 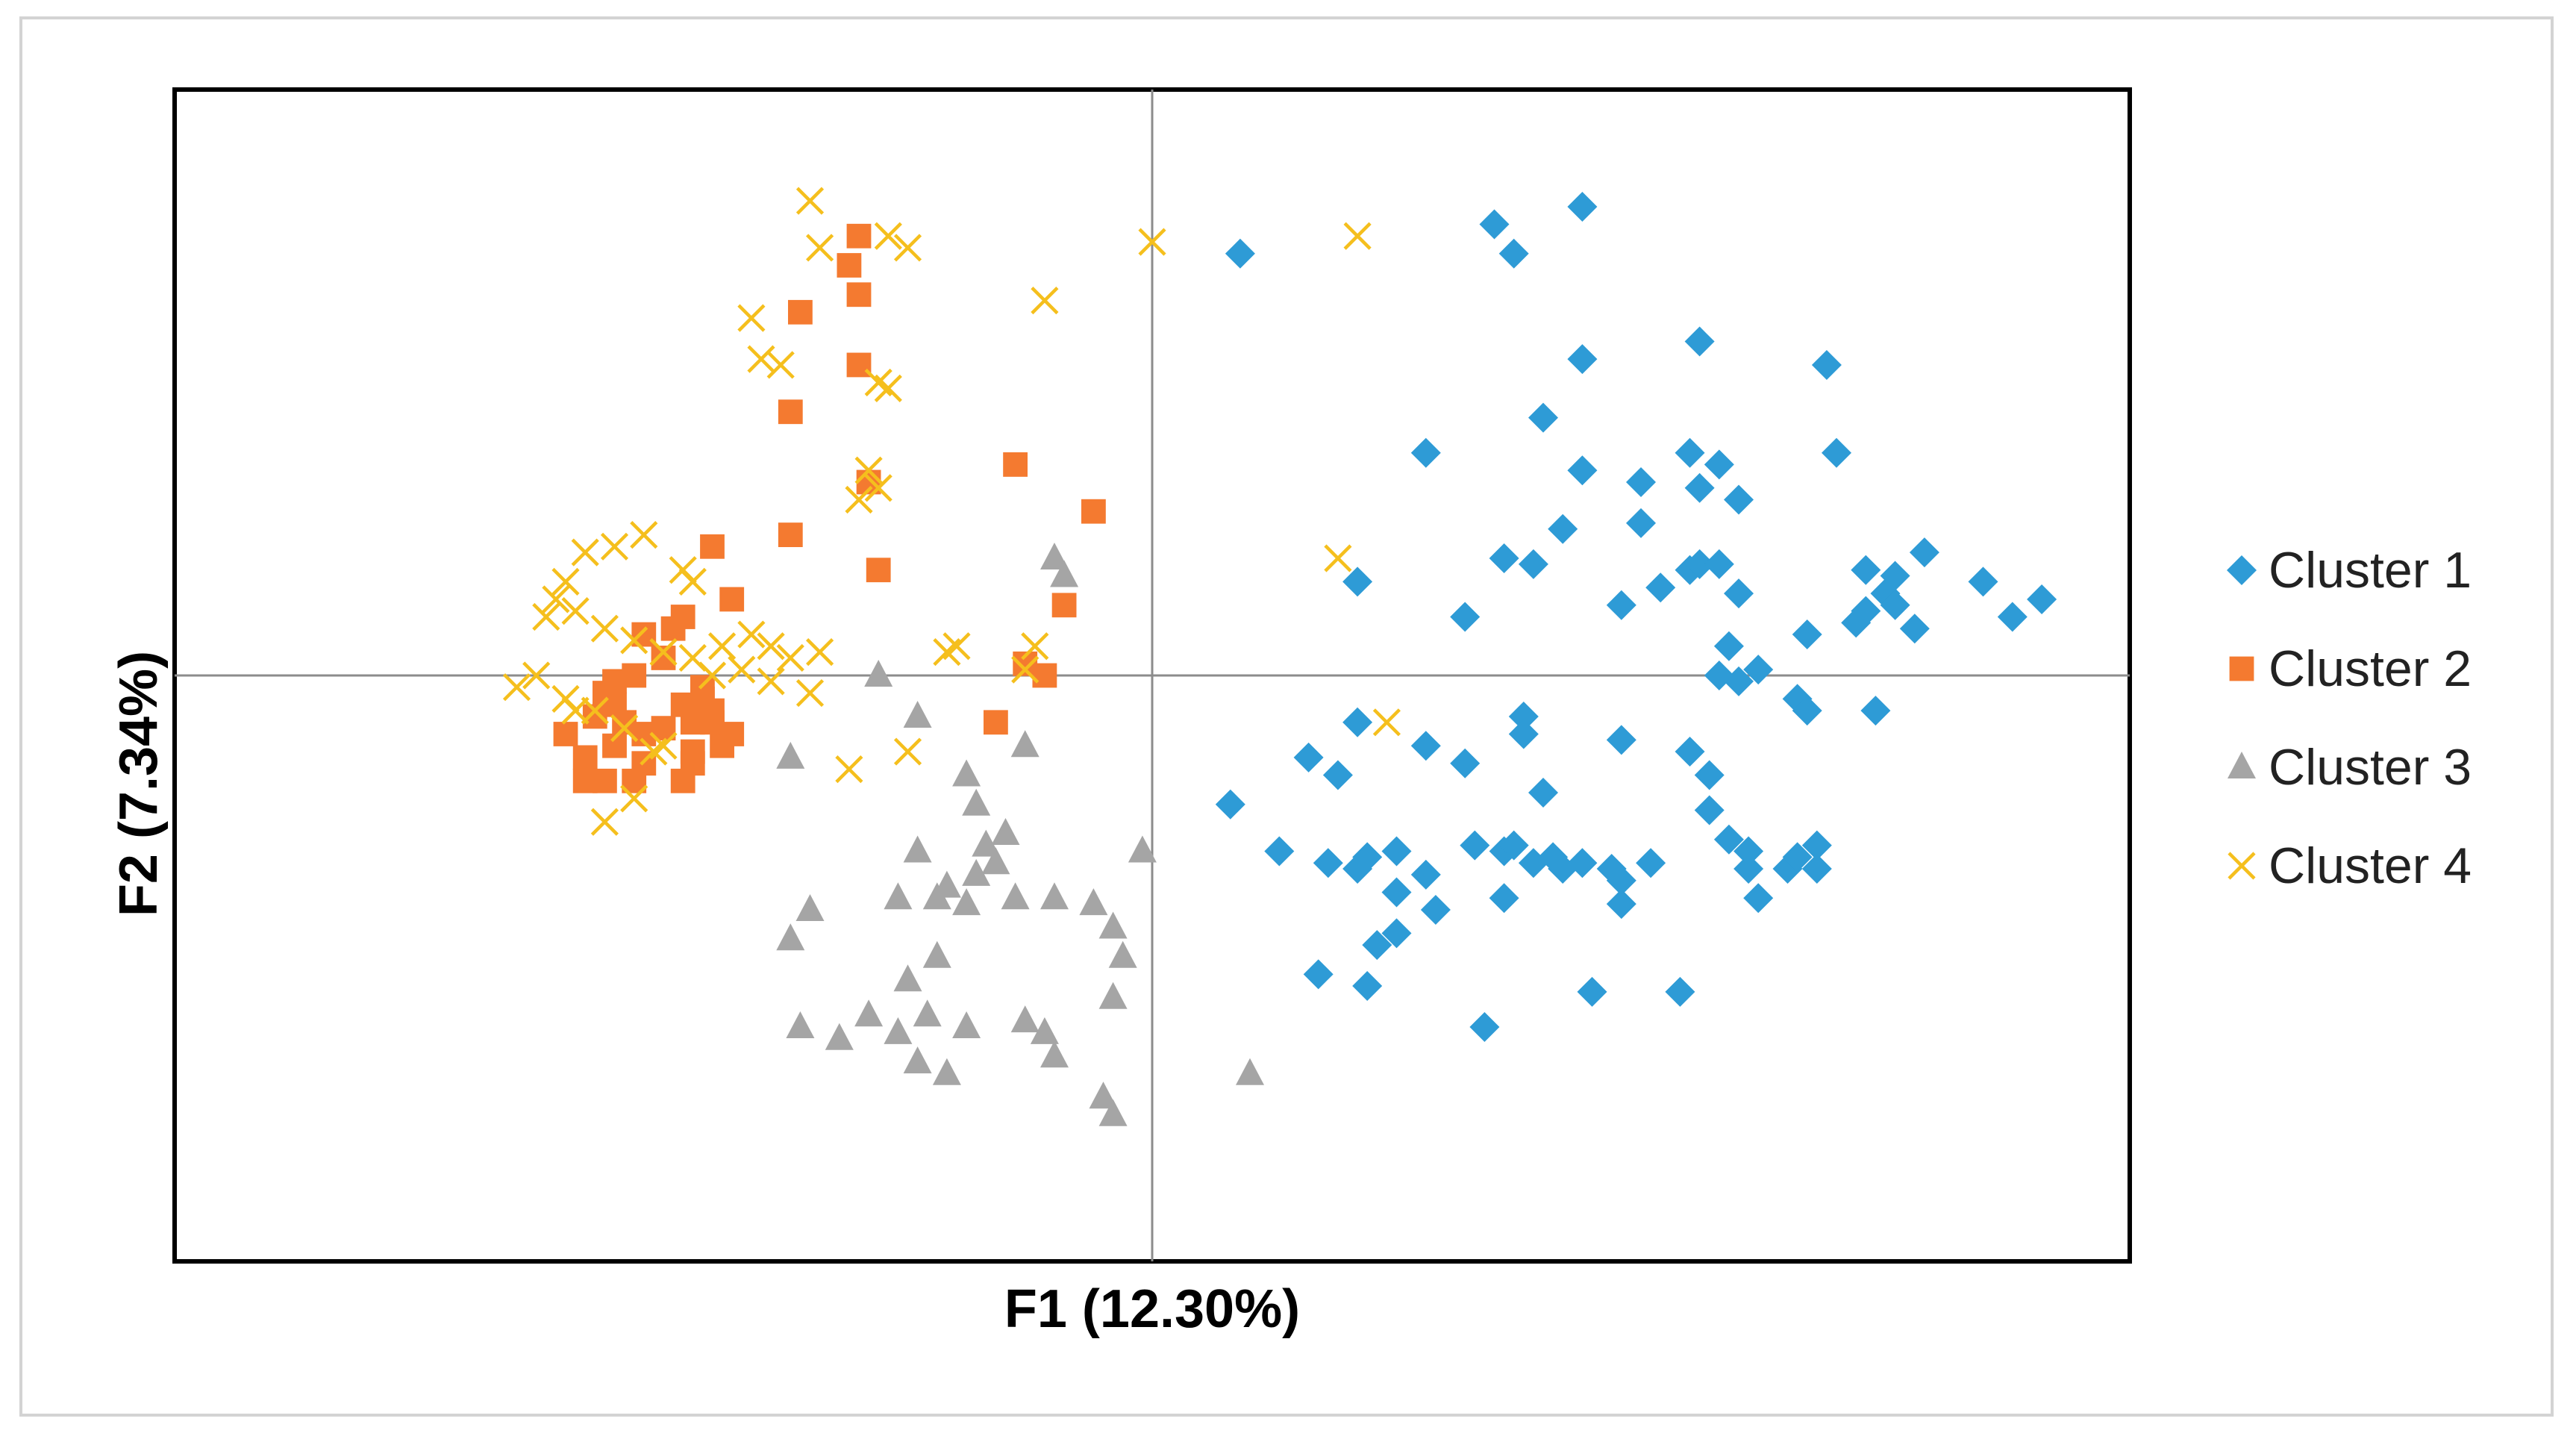 What do you see at coordinates (2370, 668) in the screenshot?
I see `legend-label-cluster-2: Cluster 2` at bounding box center [2370, 668].